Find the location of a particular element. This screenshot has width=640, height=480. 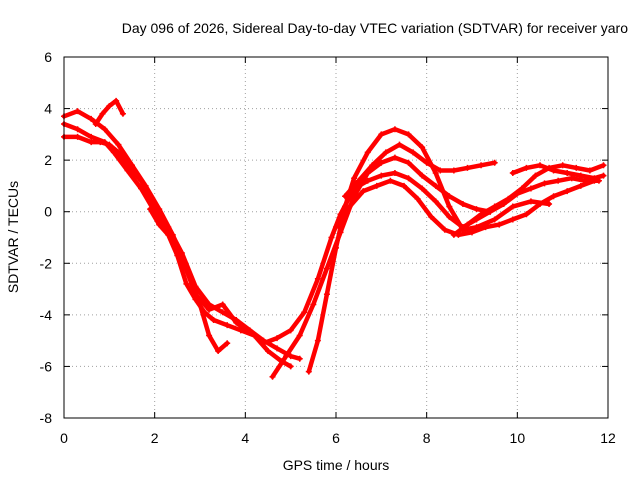

x-tick-label: 6 is located at coordinates (336, 438).